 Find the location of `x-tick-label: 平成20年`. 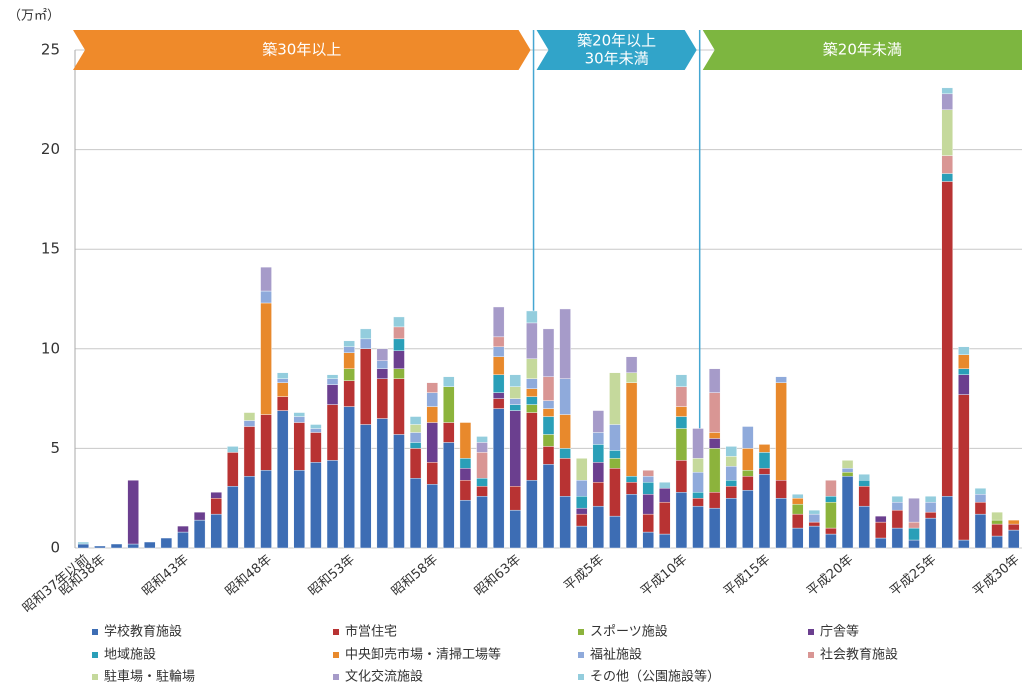

x-tick-label: 平成20年 is located at coordinates (830, 575).